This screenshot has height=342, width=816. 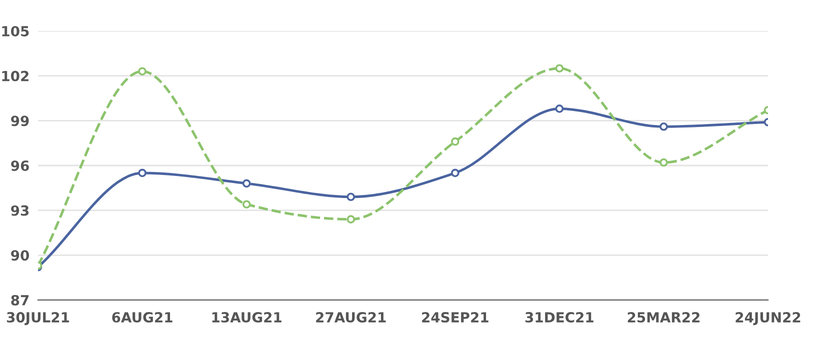 What do you see at coordinates (664, 317) in the screenshot?
I see `x-tick-label: 25MAR22` at bounding box center [664, 317].